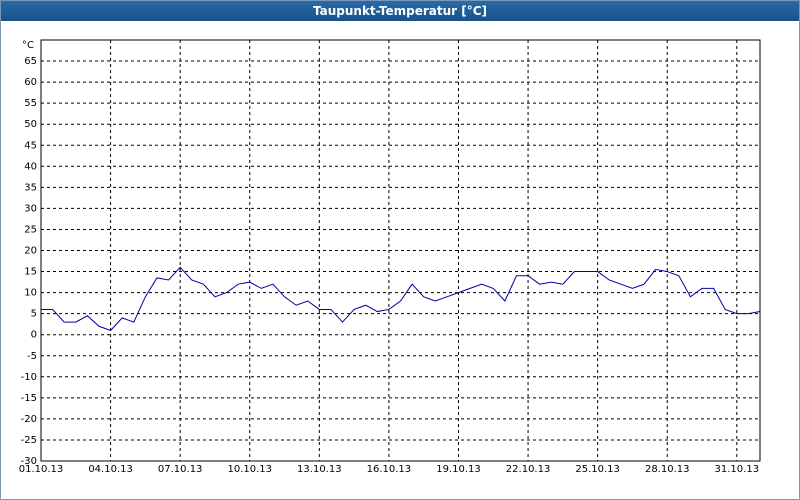 The height and width of the screenshot is (500, 800). I want to click on y-tick-label: -30, so click(29, 461).